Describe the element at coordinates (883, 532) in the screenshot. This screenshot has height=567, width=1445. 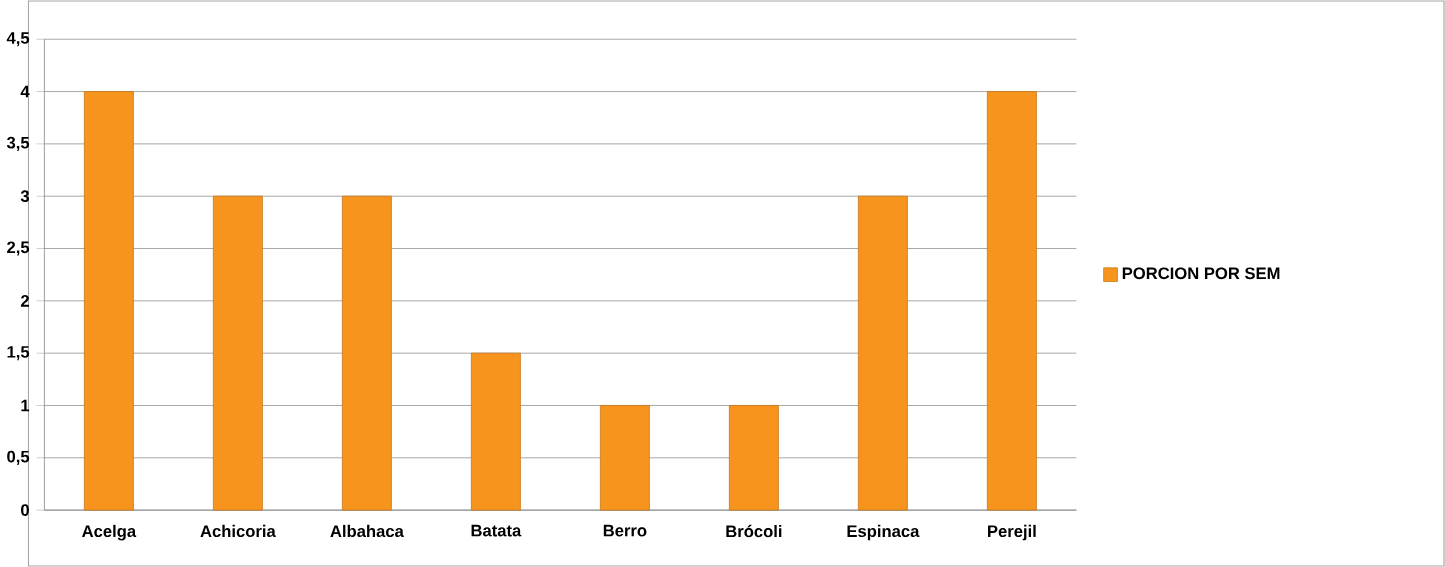
I see `x-tick-label: Espinaca` at that location.